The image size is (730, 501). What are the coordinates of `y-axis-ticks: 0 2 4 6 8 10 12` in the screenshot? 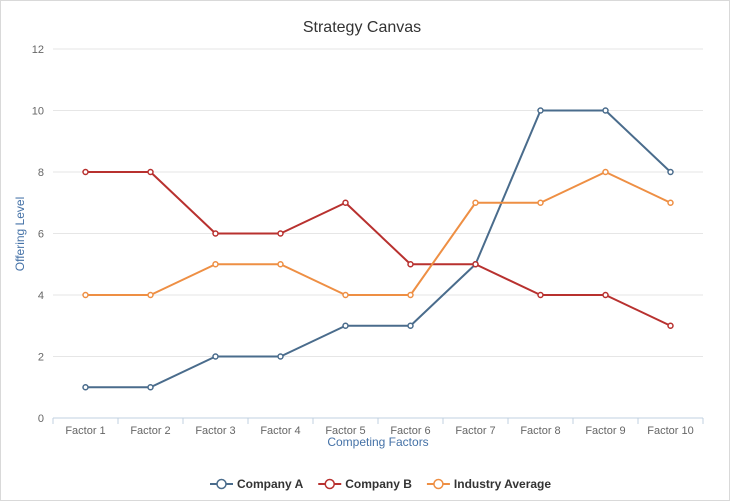 It's located at (38, 234).